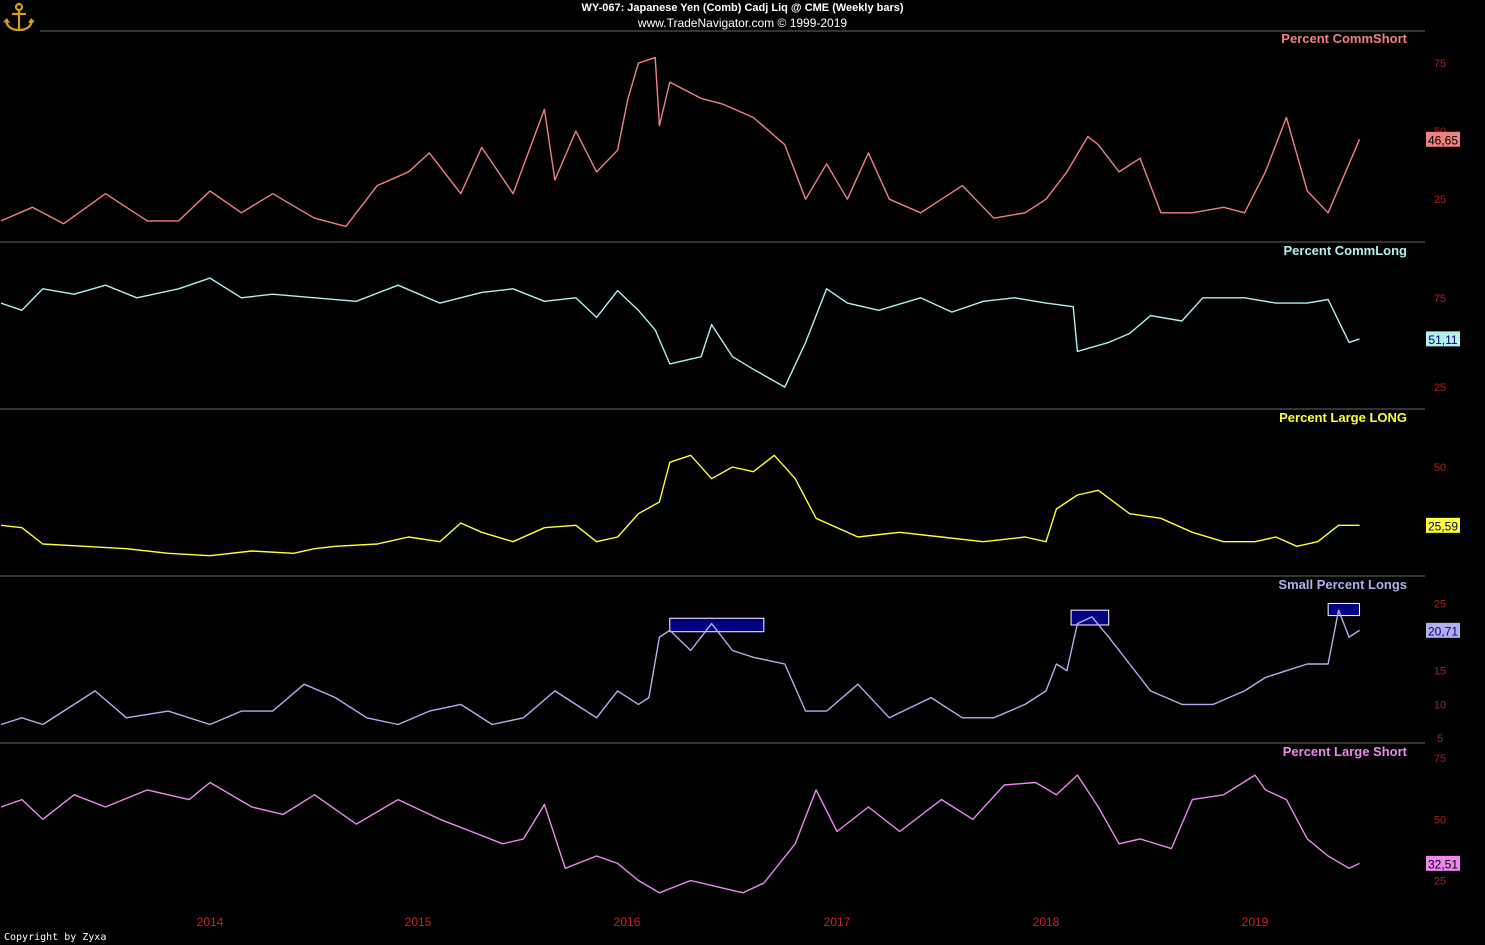 This screenshot has width=1485, height=945. I want to click on y-tick-label: 10, so click(1440, 705).